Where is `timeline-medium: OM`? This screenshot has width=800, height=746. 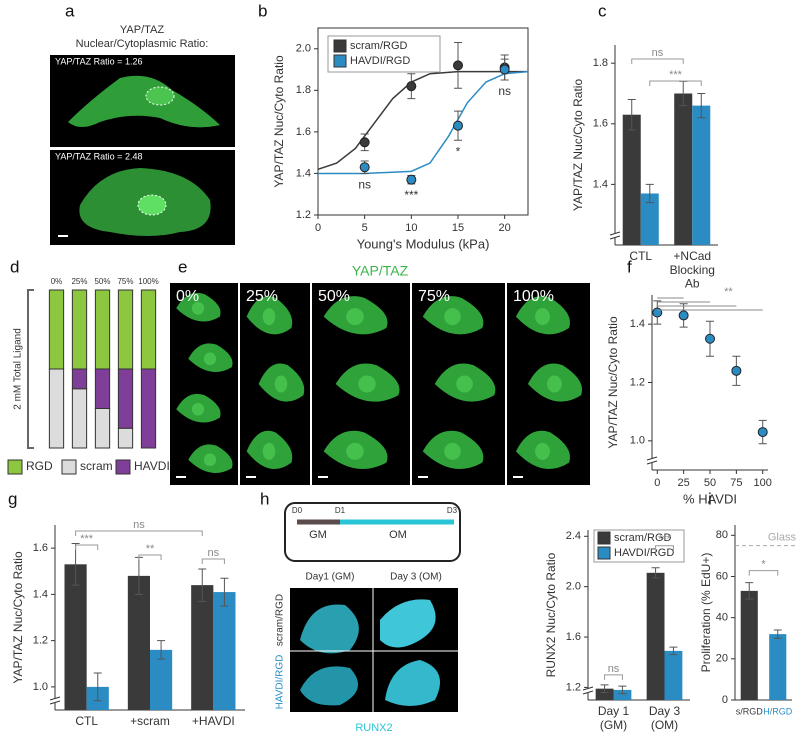
timeline-medium: OM is located at coordinates (398, 535).